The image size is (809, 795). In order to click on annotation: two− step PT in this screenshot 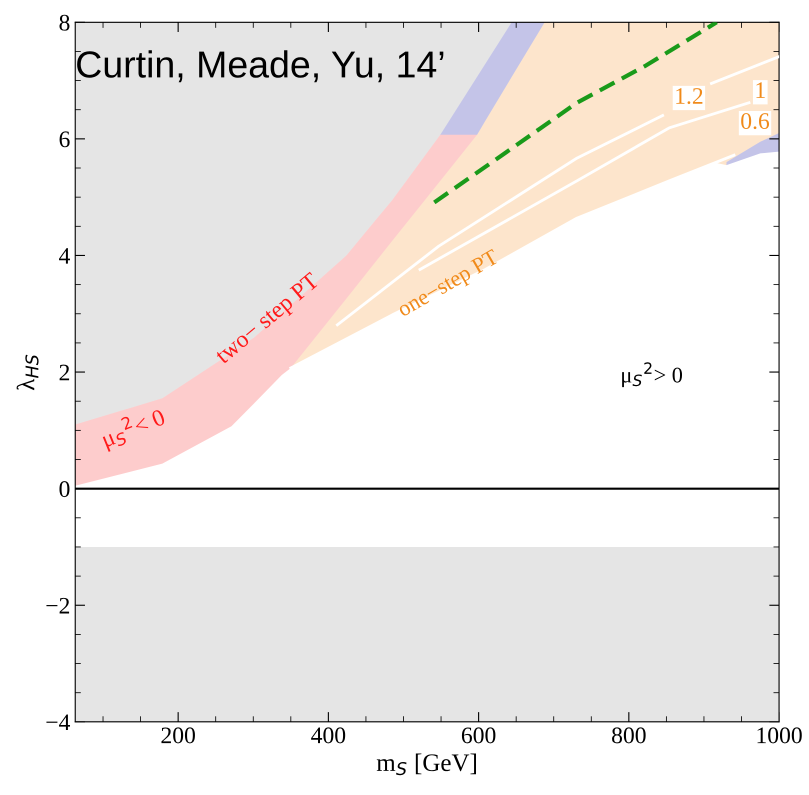, I will do `click(268, 320)`.